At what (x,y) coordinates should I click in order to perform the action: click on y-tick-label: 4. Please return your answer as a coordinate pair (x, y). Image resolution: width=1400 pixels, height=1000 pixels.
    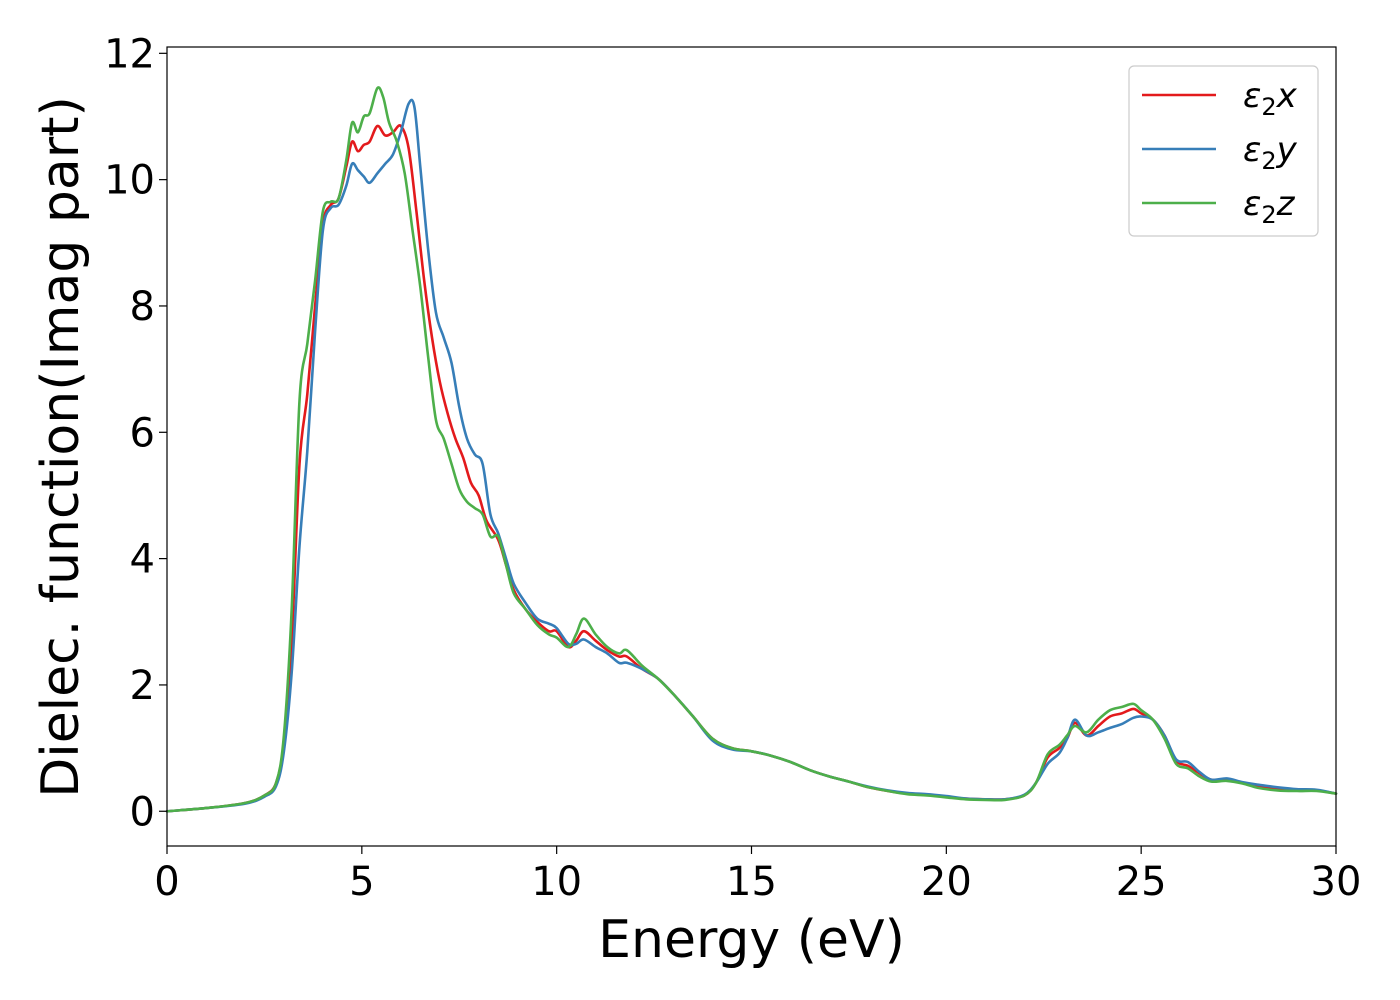
    Looking at the image, I should click on (142, 560).